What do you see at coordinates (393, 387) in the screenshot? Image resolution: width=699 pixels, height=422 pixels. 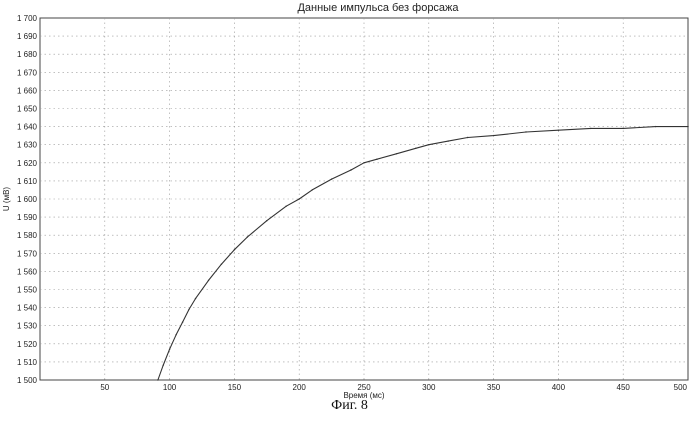 I see `x-tick-labels: 50100150200250300350400450500` at bounding box center [393, 387].